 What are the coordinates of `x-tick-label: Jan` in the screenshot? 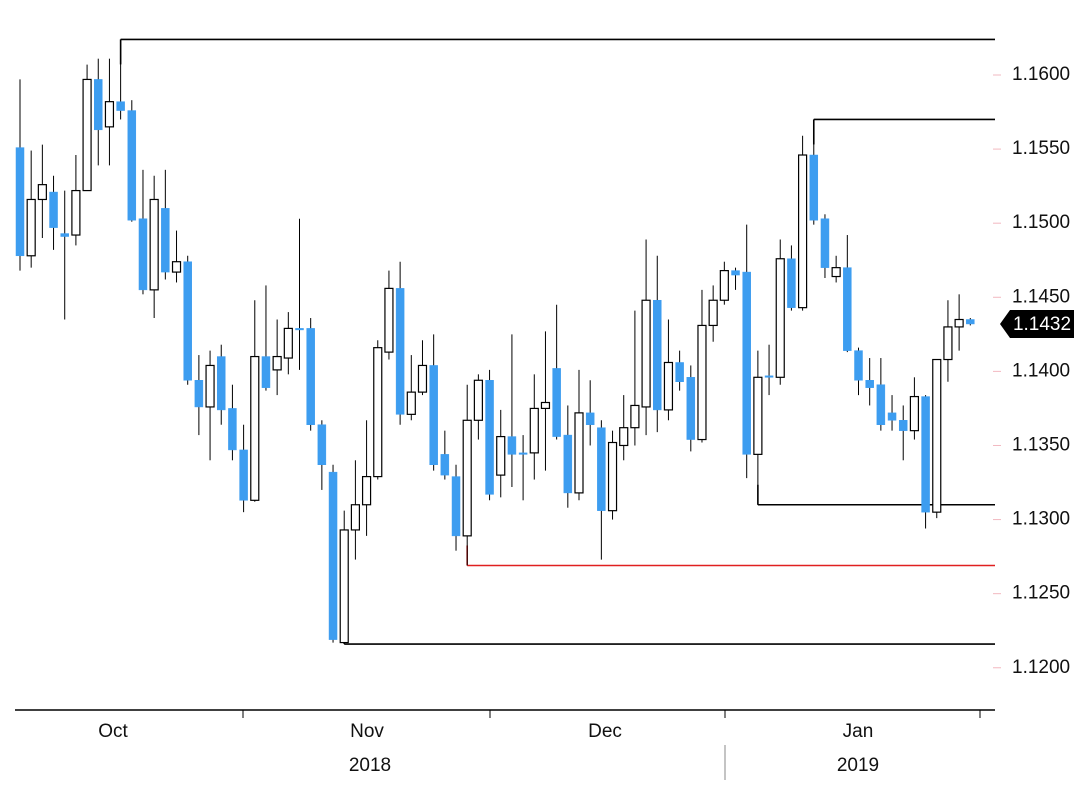 It's located at (858, 731).